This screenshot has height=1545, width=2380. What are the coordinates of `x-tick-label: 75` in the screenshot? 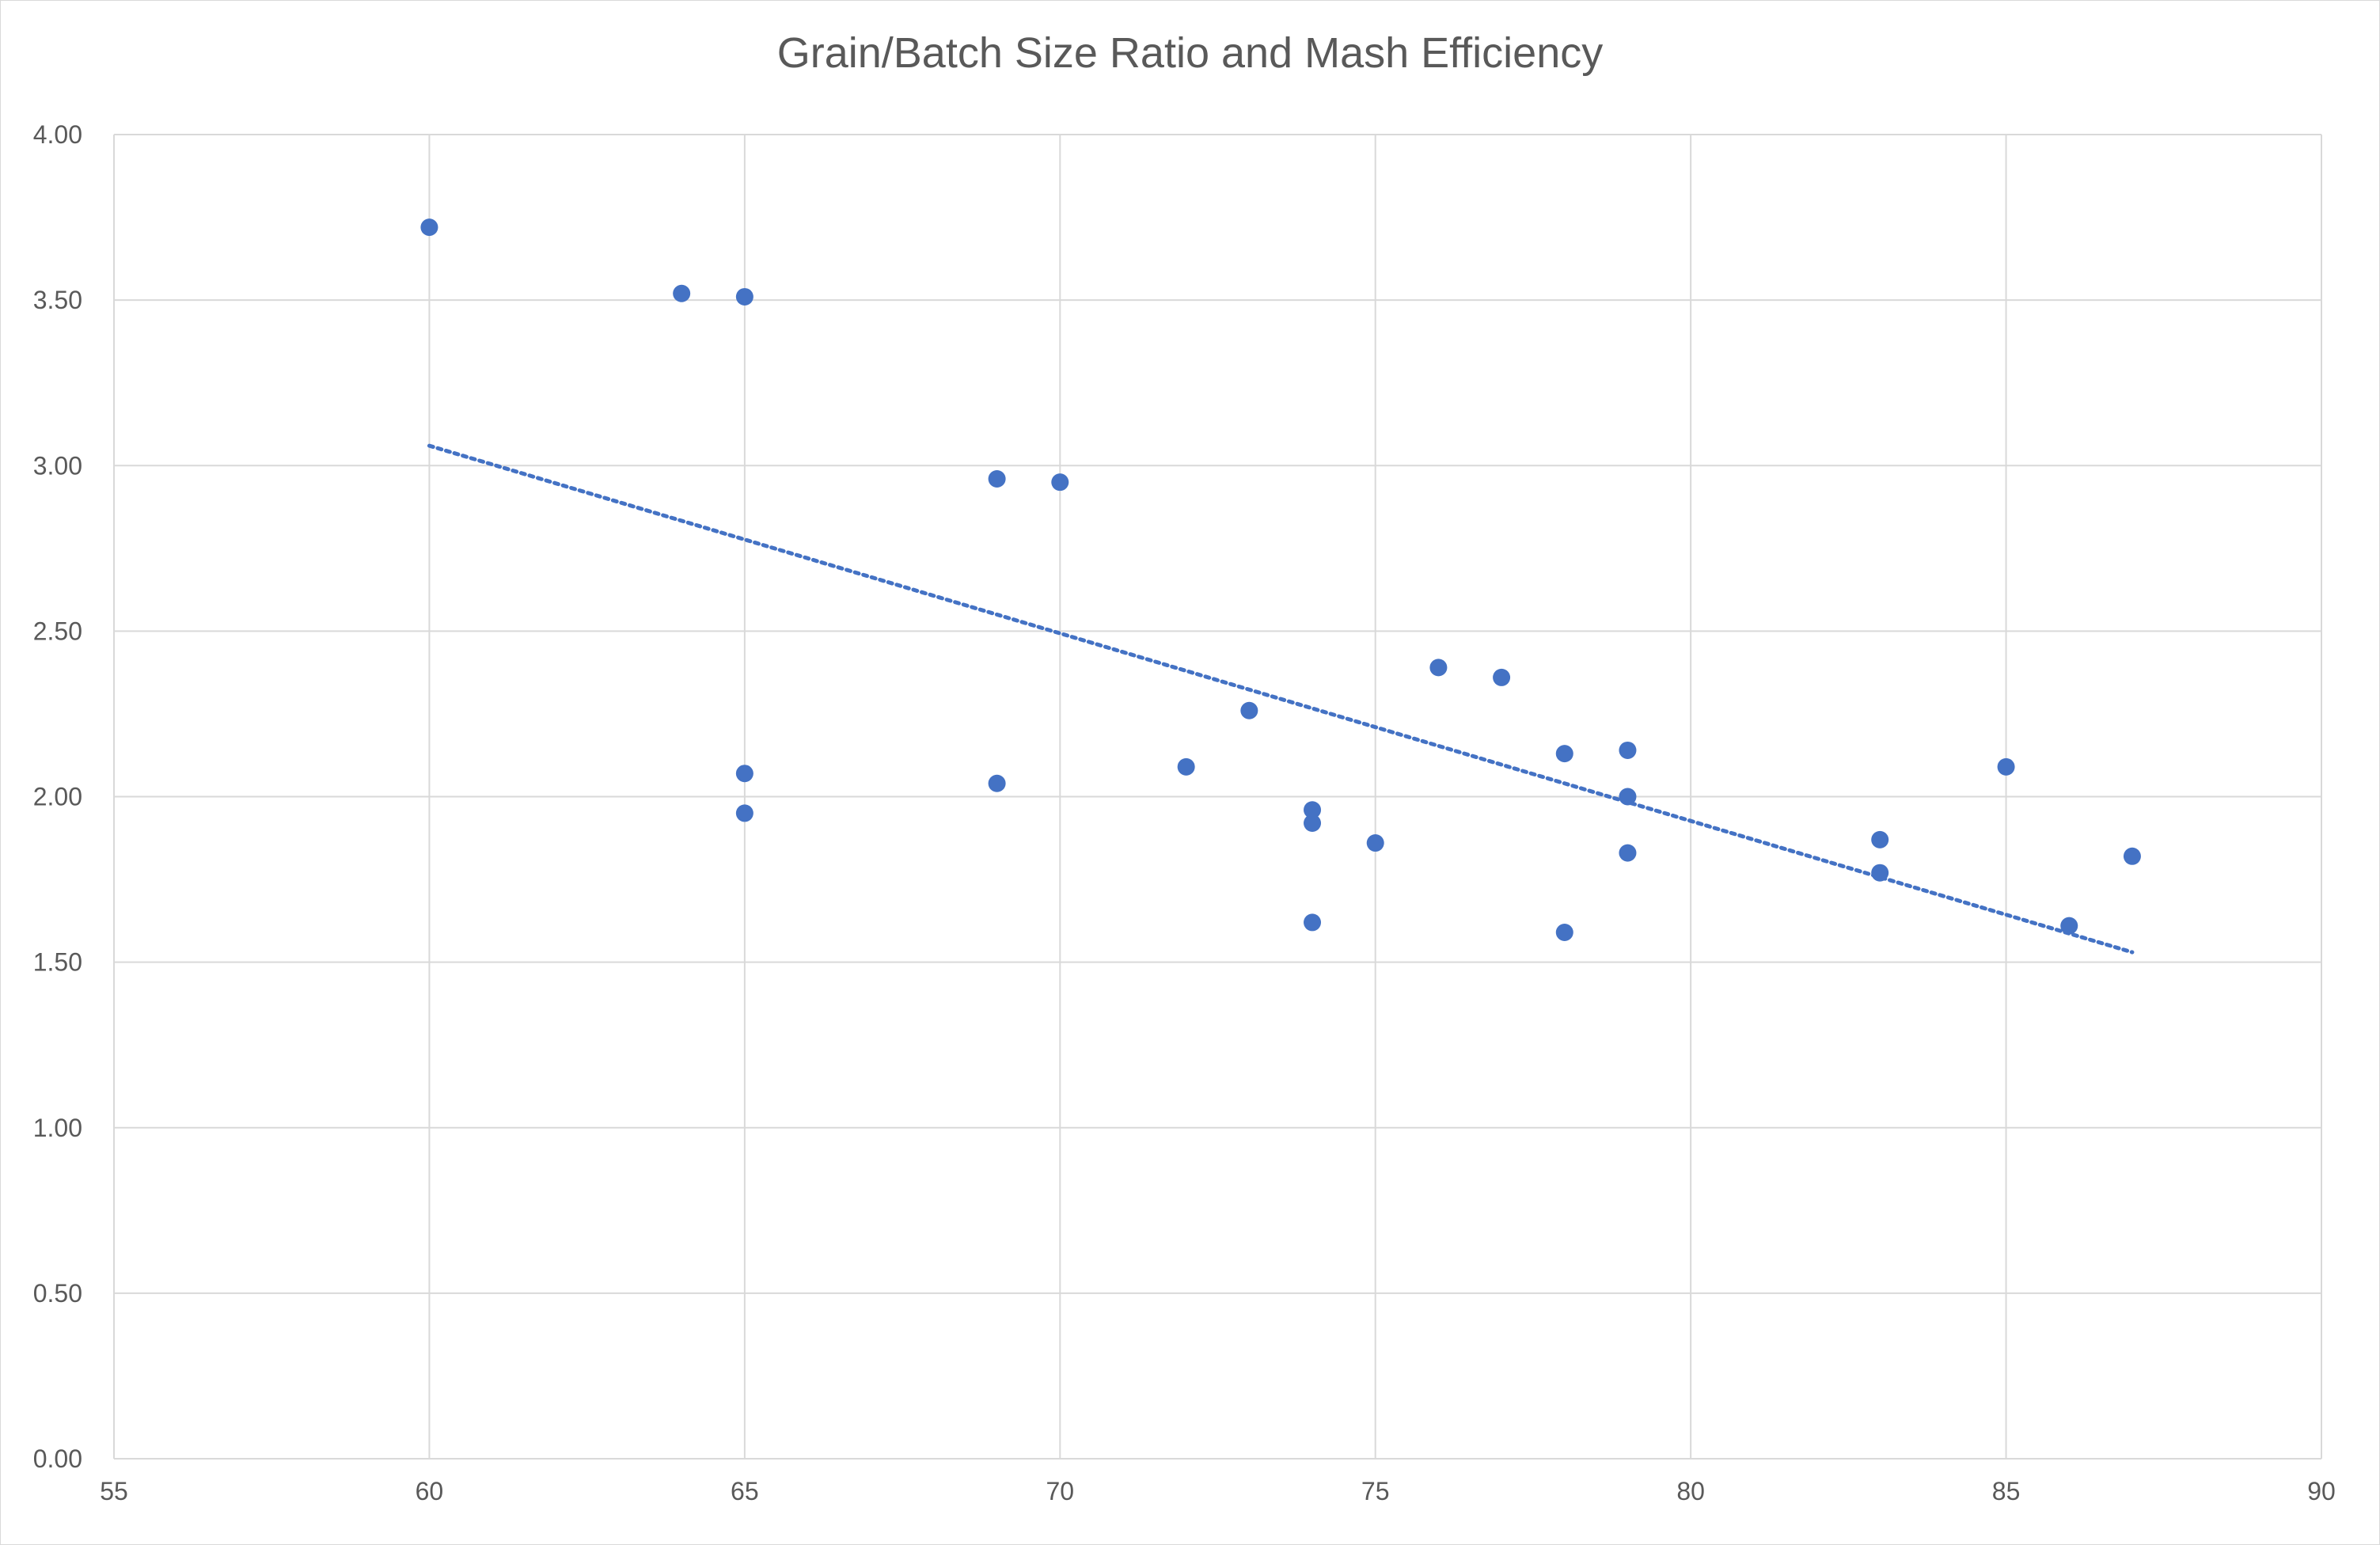 It's located at (1375, 1491).